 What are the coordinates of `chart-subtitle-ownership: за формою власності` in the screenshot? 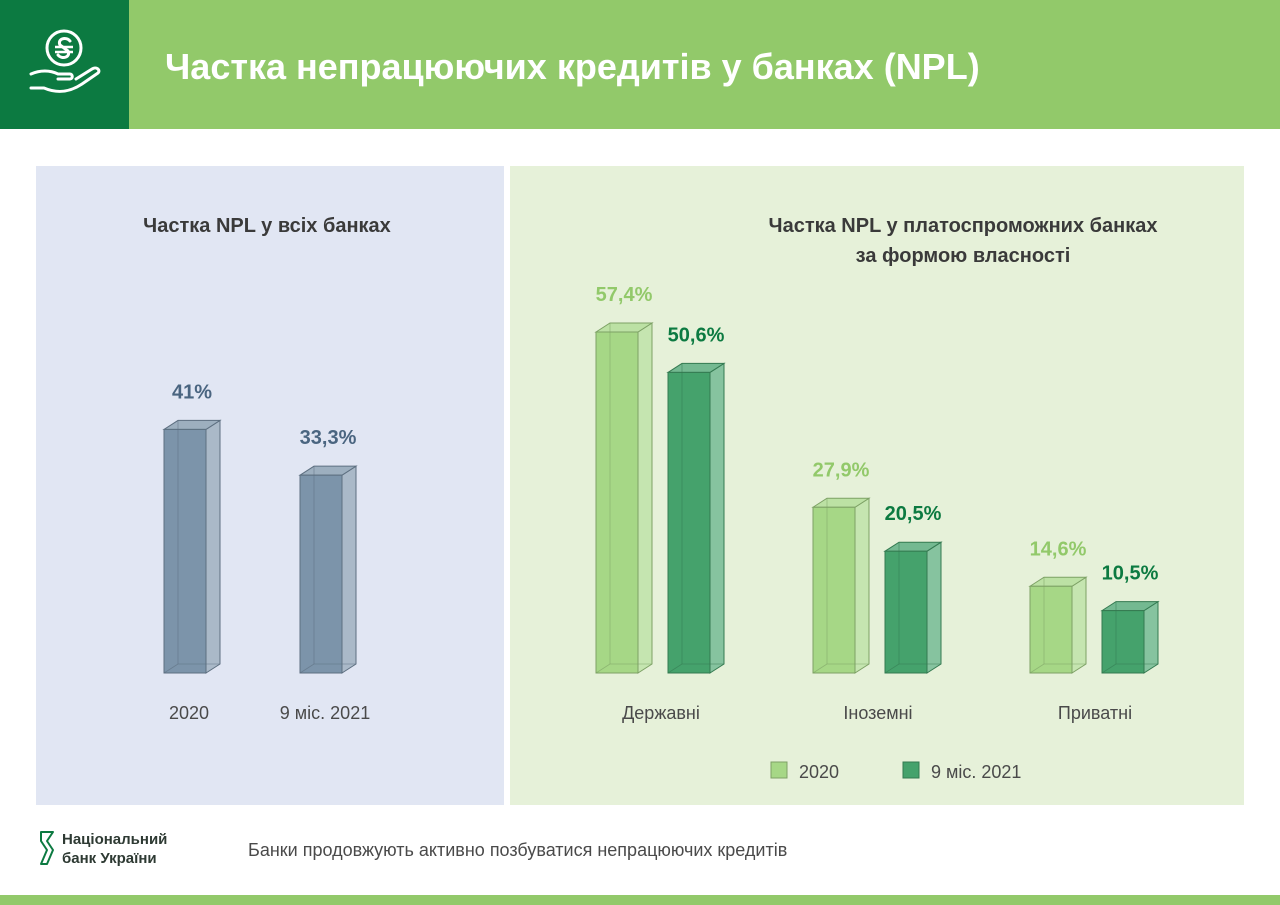 It's located at (963, 256).